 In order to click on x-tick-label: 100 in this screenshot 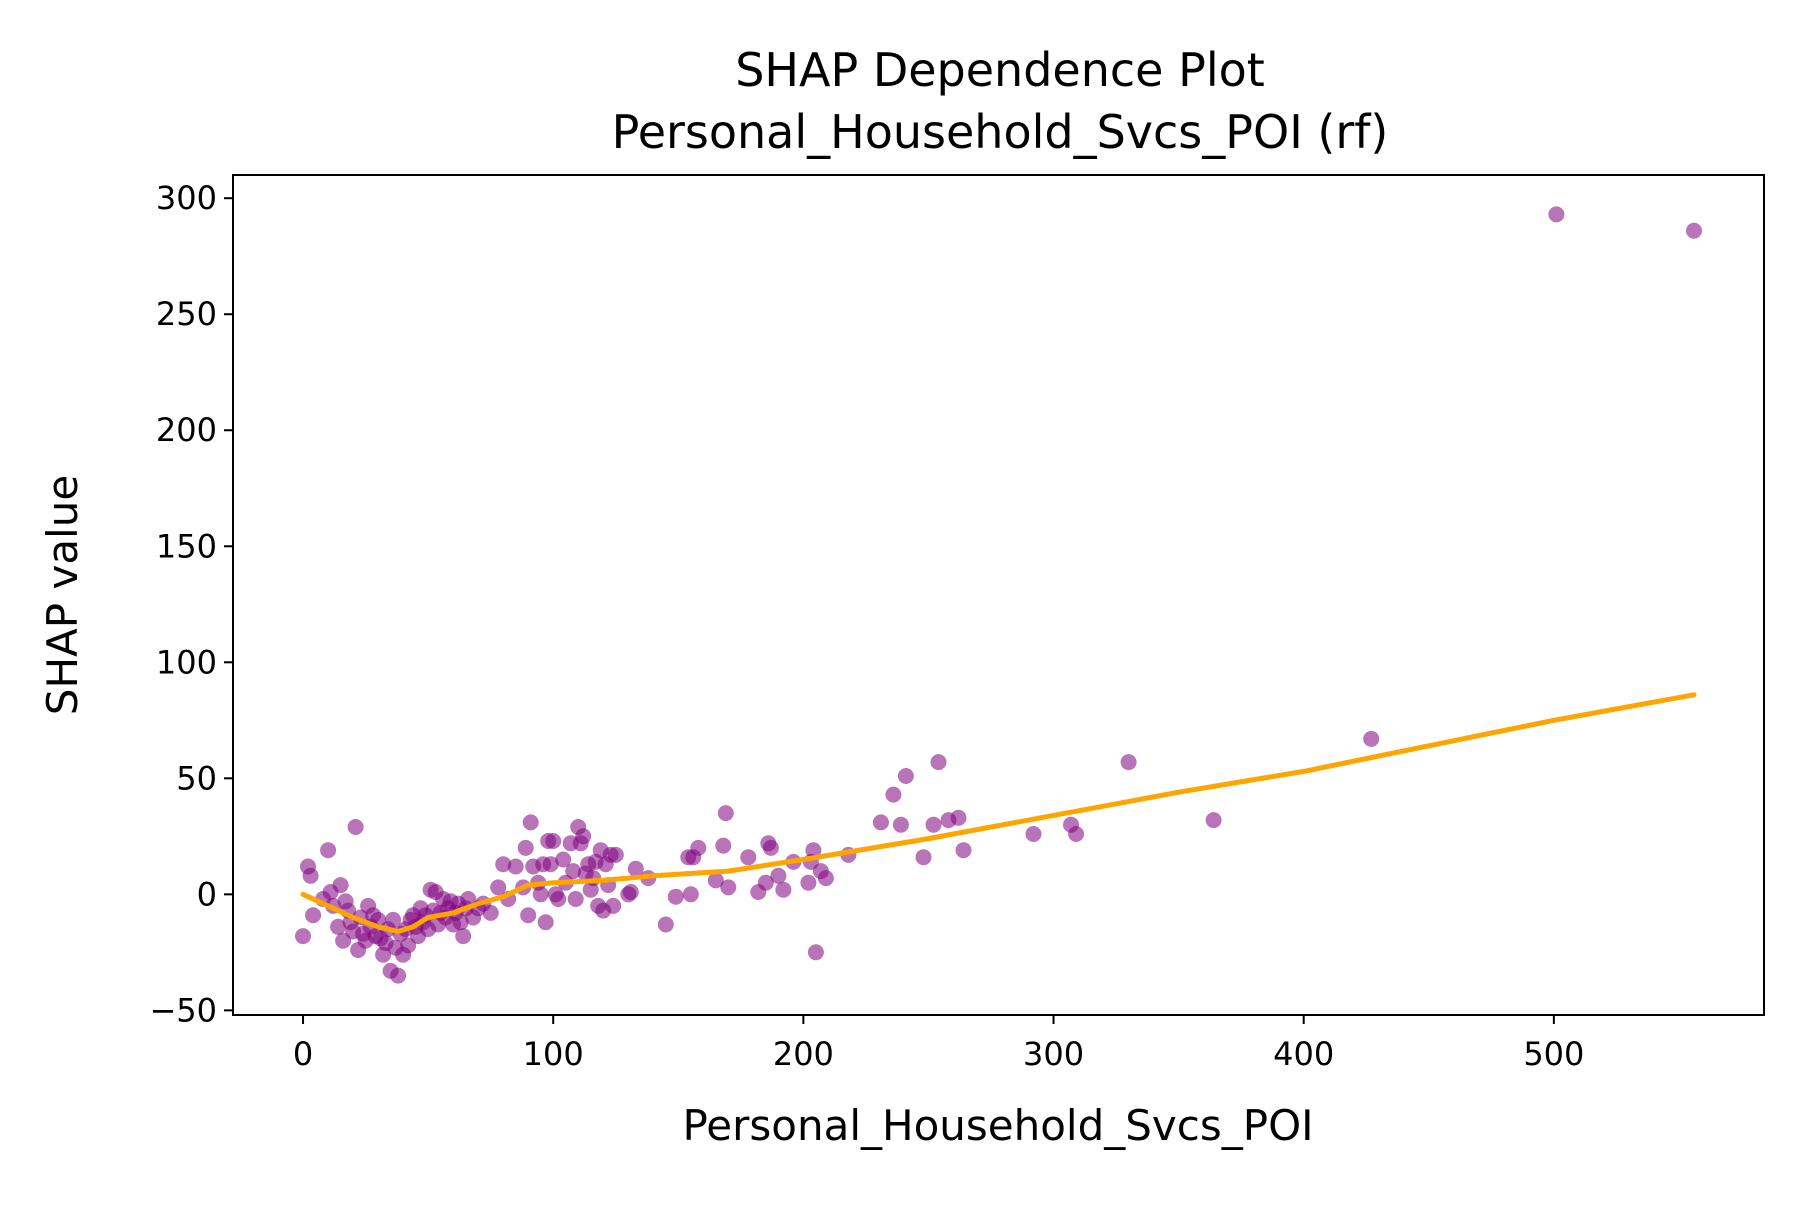, I will do `click(553, 1054)`.